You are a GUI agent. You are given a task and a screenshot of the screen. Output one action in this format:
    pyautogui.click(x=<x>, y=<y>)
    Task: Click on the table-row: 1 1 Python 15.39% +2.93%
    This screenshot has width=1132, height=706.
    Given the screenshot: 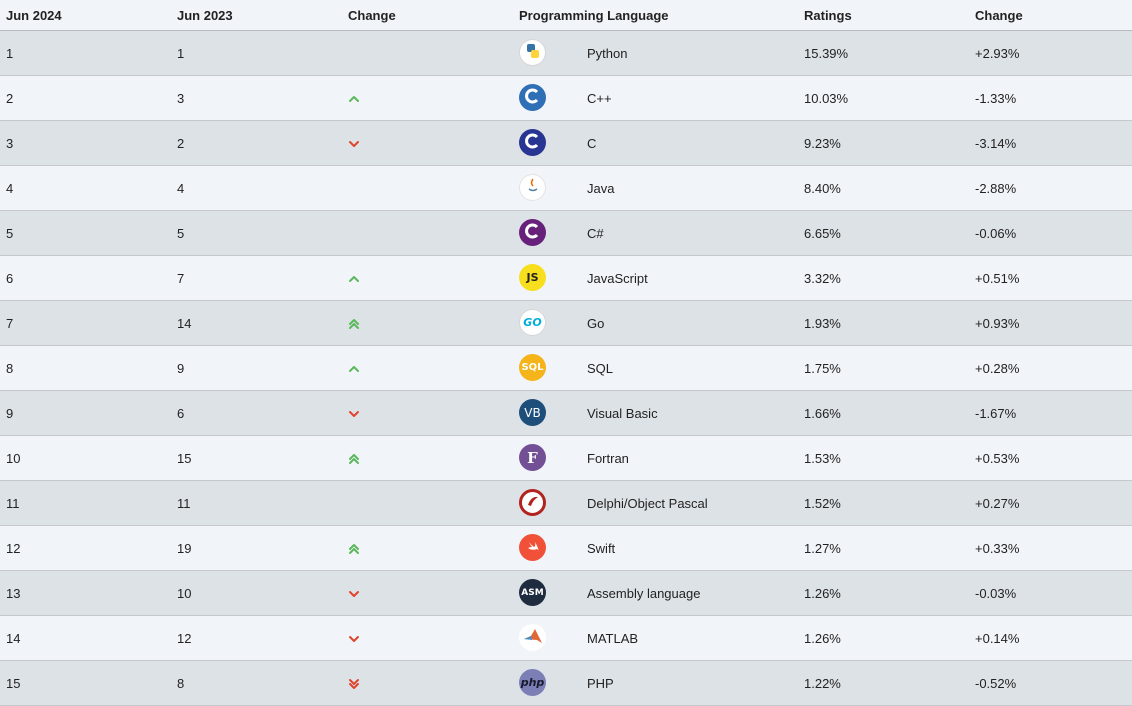 What is the action you would take?
    pyautogui.click(x=566, y=53)
    